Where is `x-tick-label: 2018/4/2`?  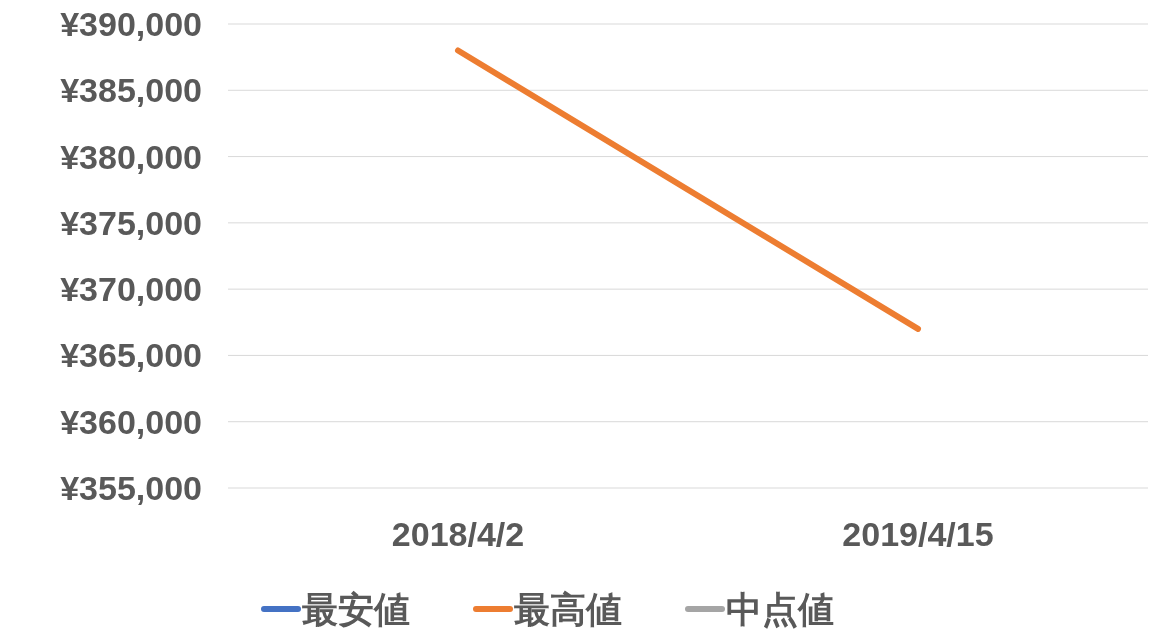
x-tick-label: 2018/4/2 is located at coordinates (458, 534).